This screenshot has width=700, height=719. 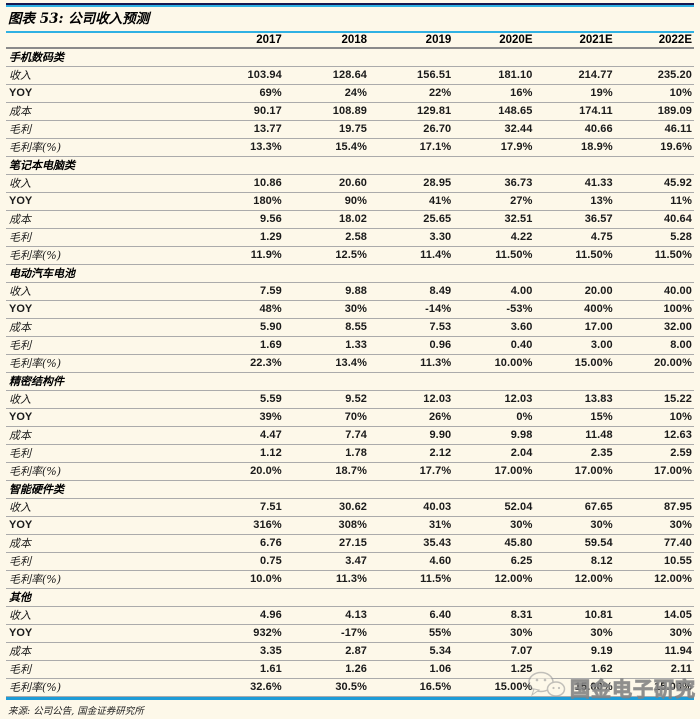 I want to click on cell-value: 0.75, so click(x=242, y=561).